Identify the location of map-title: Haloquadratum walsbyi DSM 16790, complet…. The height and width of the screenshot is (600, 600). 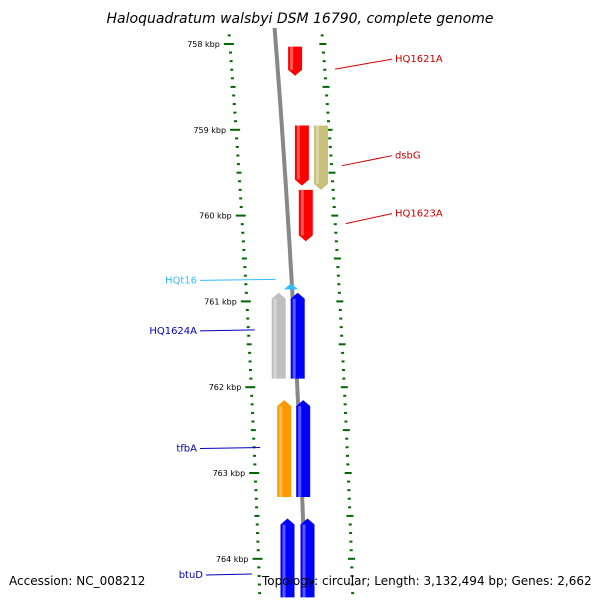
(300, 19).